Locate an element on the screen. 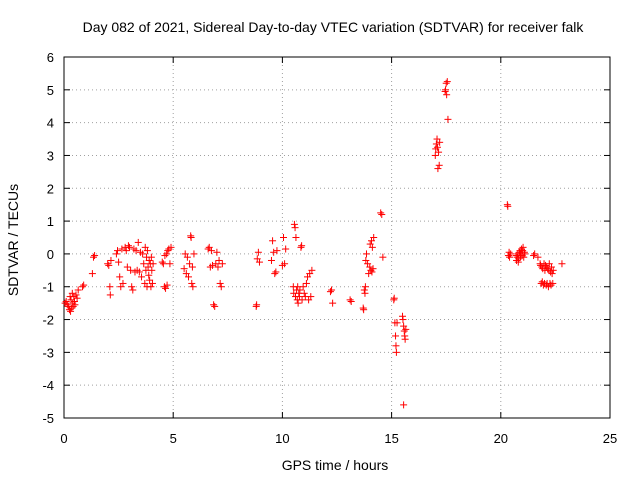 The height and width of the screenshot is (480, 640). x-tick-label: 10 is located at coordinates (282, 438).